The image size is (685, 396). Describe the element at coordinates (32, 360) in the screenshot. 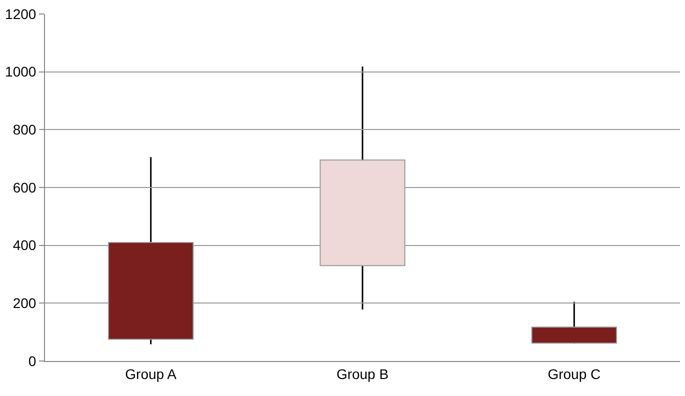

I see `y-tick-label: 0` at that location.